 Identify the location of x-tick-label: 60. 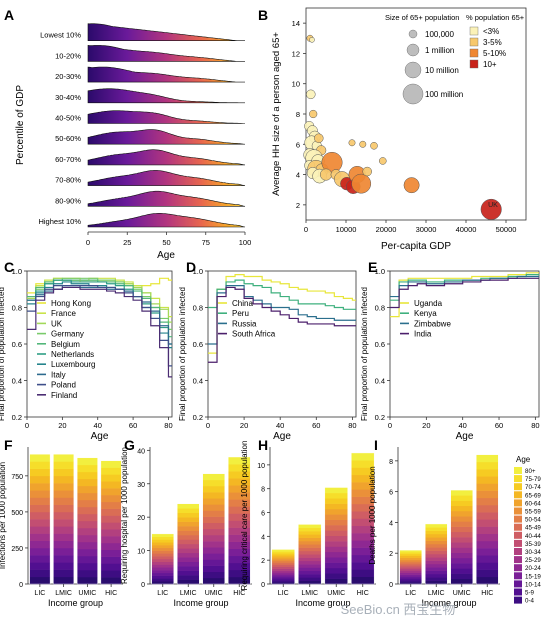
(316, 425).